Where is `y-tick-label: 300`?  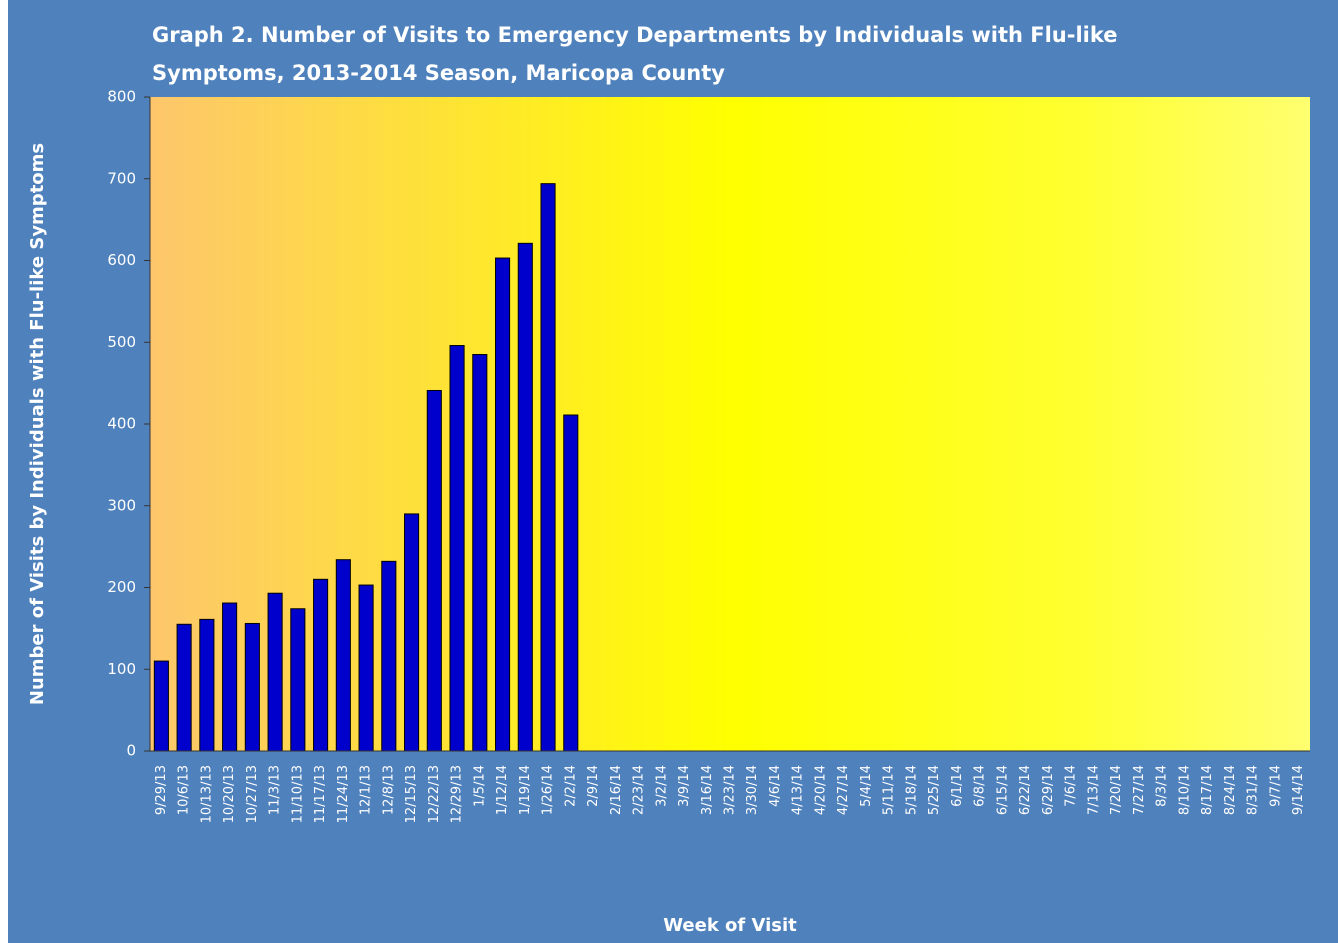 y-tick-label: 300 is located at coordinates (121, 505).